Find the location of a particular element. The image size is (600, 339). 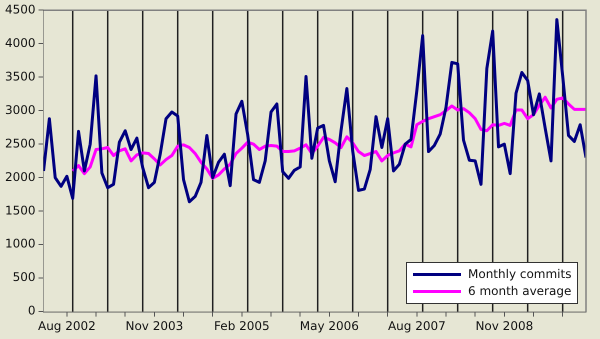

y-tick-label: 1000 is located at coordinates (20, 243).